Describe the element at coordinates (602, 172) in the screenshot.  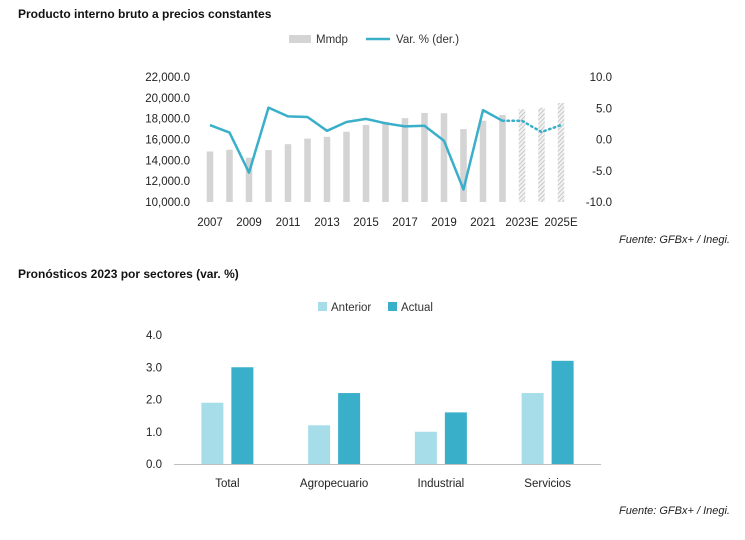
I see `y-right-tick-label: -5.0` at that location.